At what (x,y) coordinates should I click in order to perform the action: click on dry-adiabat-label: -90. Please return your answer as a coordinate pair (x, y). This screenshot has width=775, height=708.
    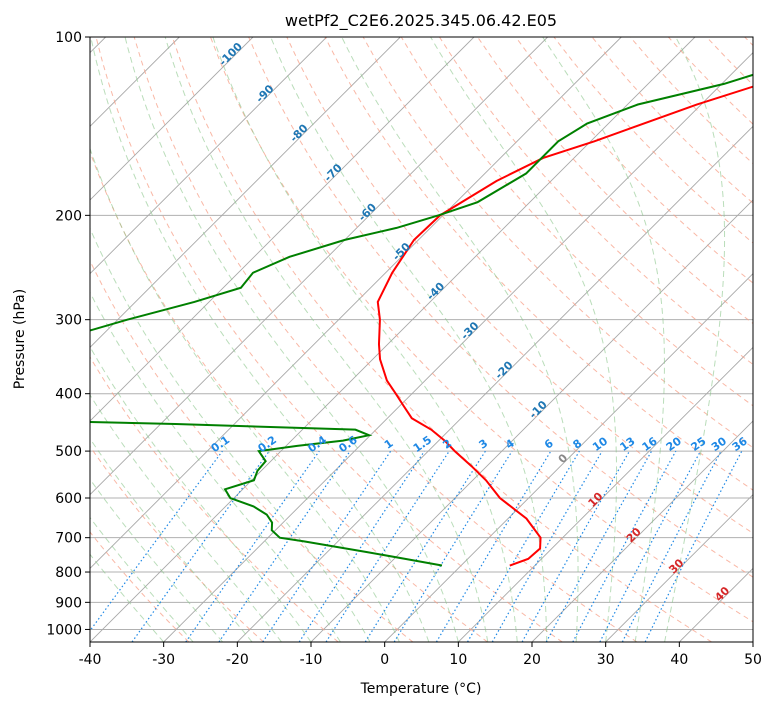
    Looking at the image, I should click on (264, 93).